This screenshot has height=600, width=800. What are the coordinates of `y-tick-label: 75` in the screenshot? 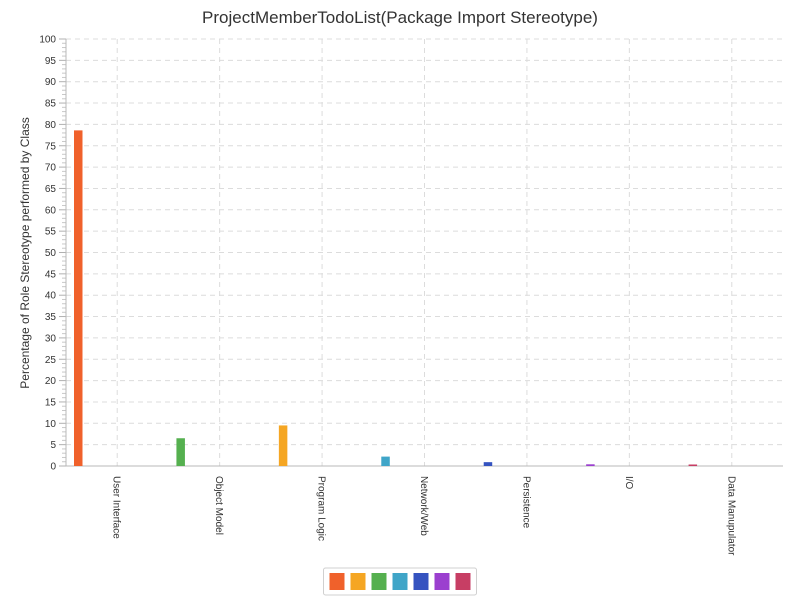 It's located at (51, 146).